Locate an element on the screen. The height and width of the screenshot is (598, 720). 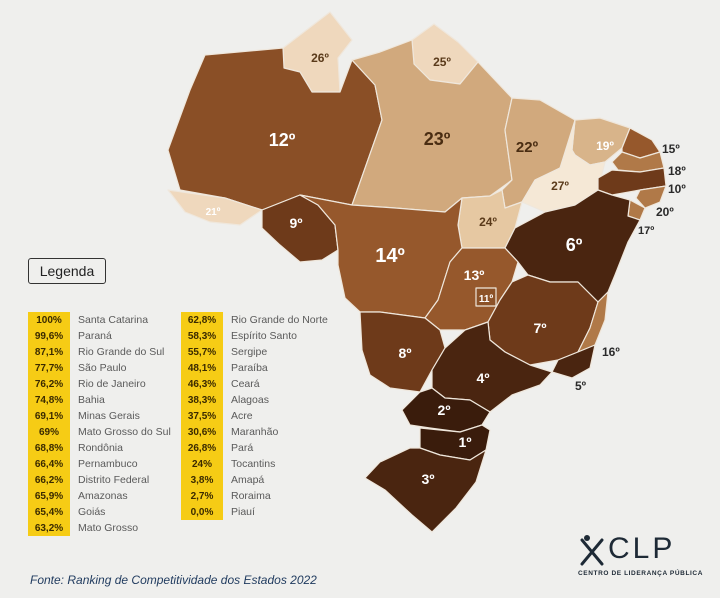
legend-value: 65,9% is located at coordinates (49, 496).